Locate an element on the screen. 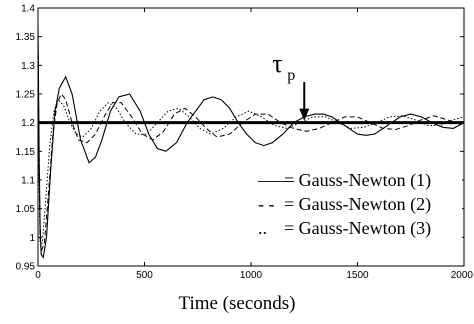 The width and height of the screenshot is (474, 324). tau-subscript: p is located at coordinates (291, 75).